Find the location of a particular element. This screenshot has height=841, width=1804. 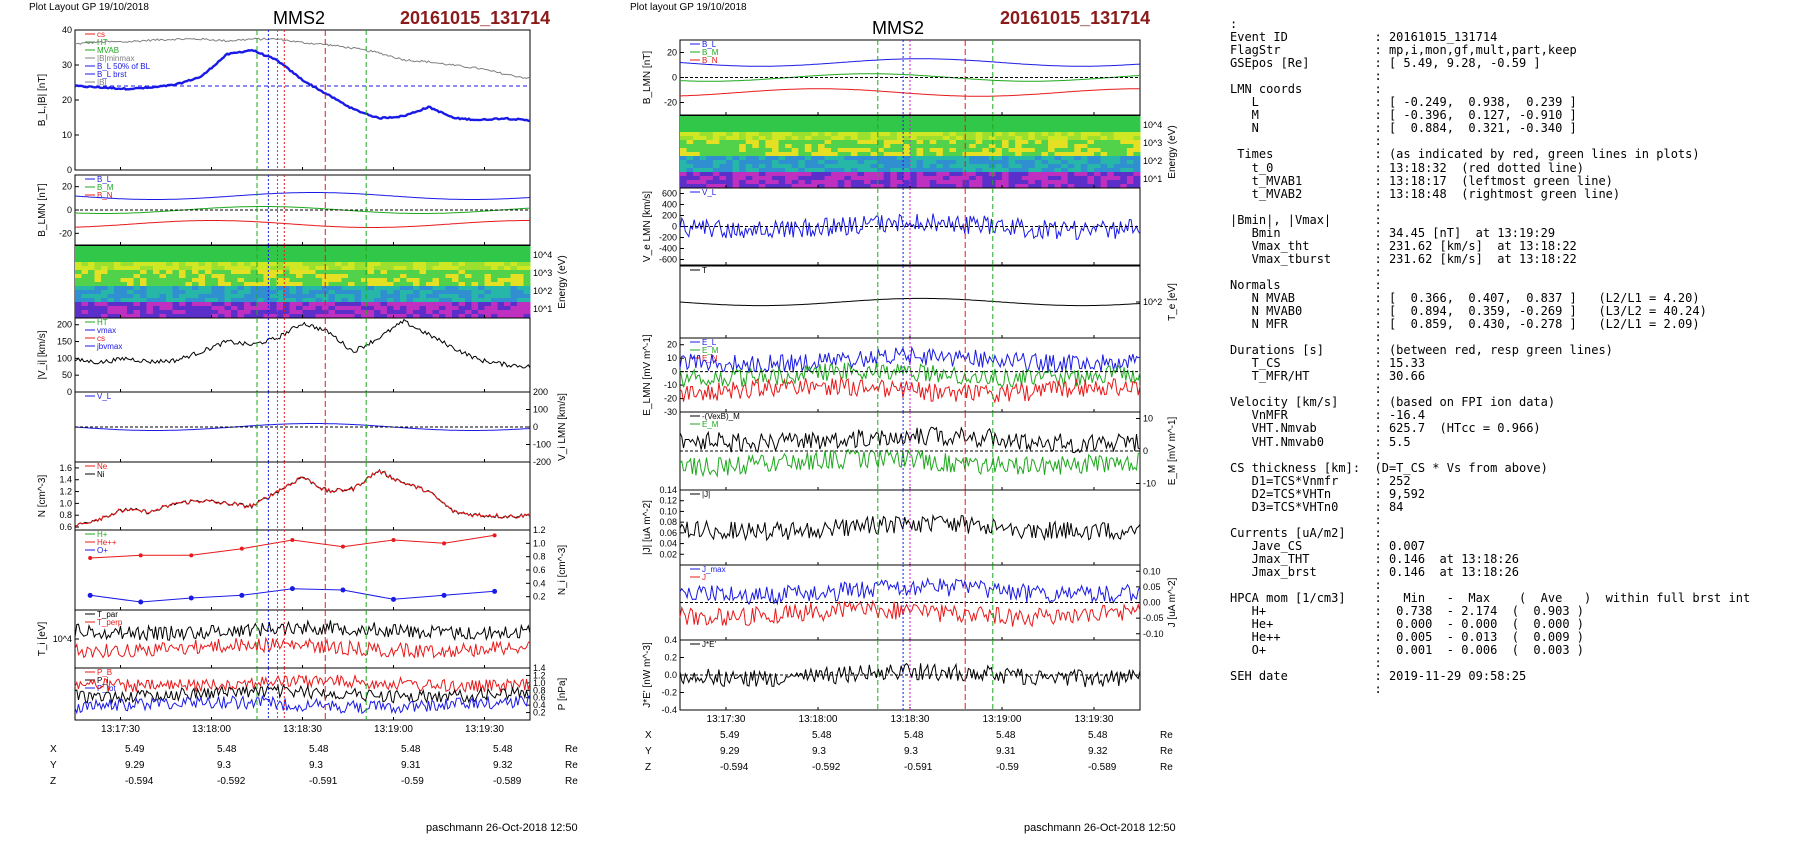

data-trace is located at coordinates (302, 343).